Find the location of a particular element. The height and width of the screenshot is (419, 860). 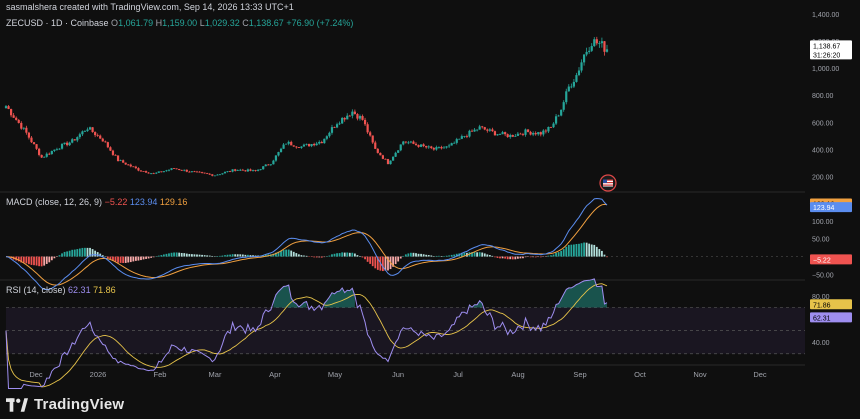

macd-signal-value: 129.16 is located at coordinates (173, 202).